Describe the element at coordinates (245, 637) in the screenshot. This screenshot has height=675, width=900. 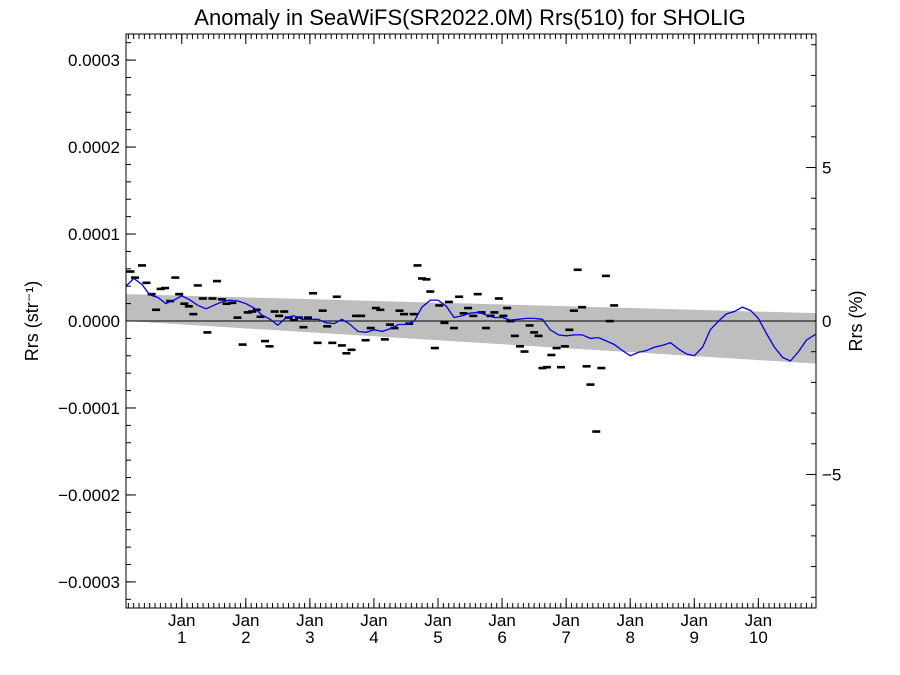
I see `x-tick-year: 2` at that location.